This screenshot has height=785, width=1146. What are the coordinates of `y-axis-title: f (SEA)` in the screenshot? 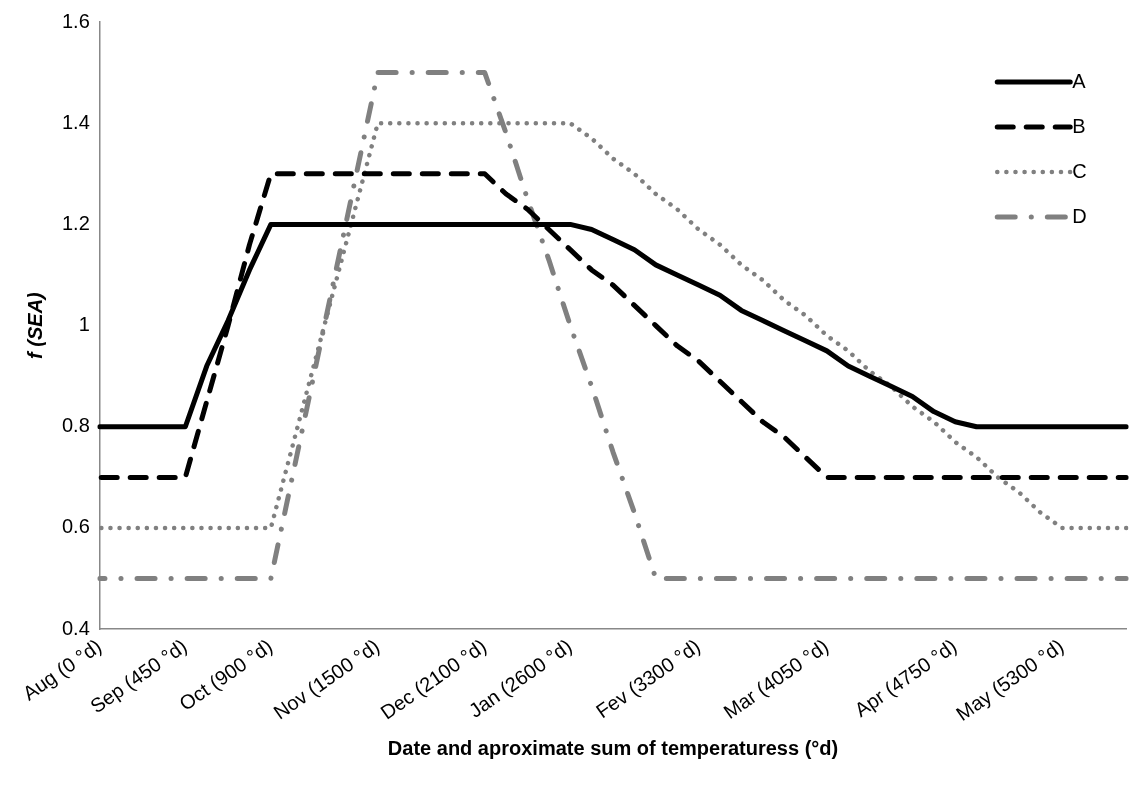 It's located at (34, 325).